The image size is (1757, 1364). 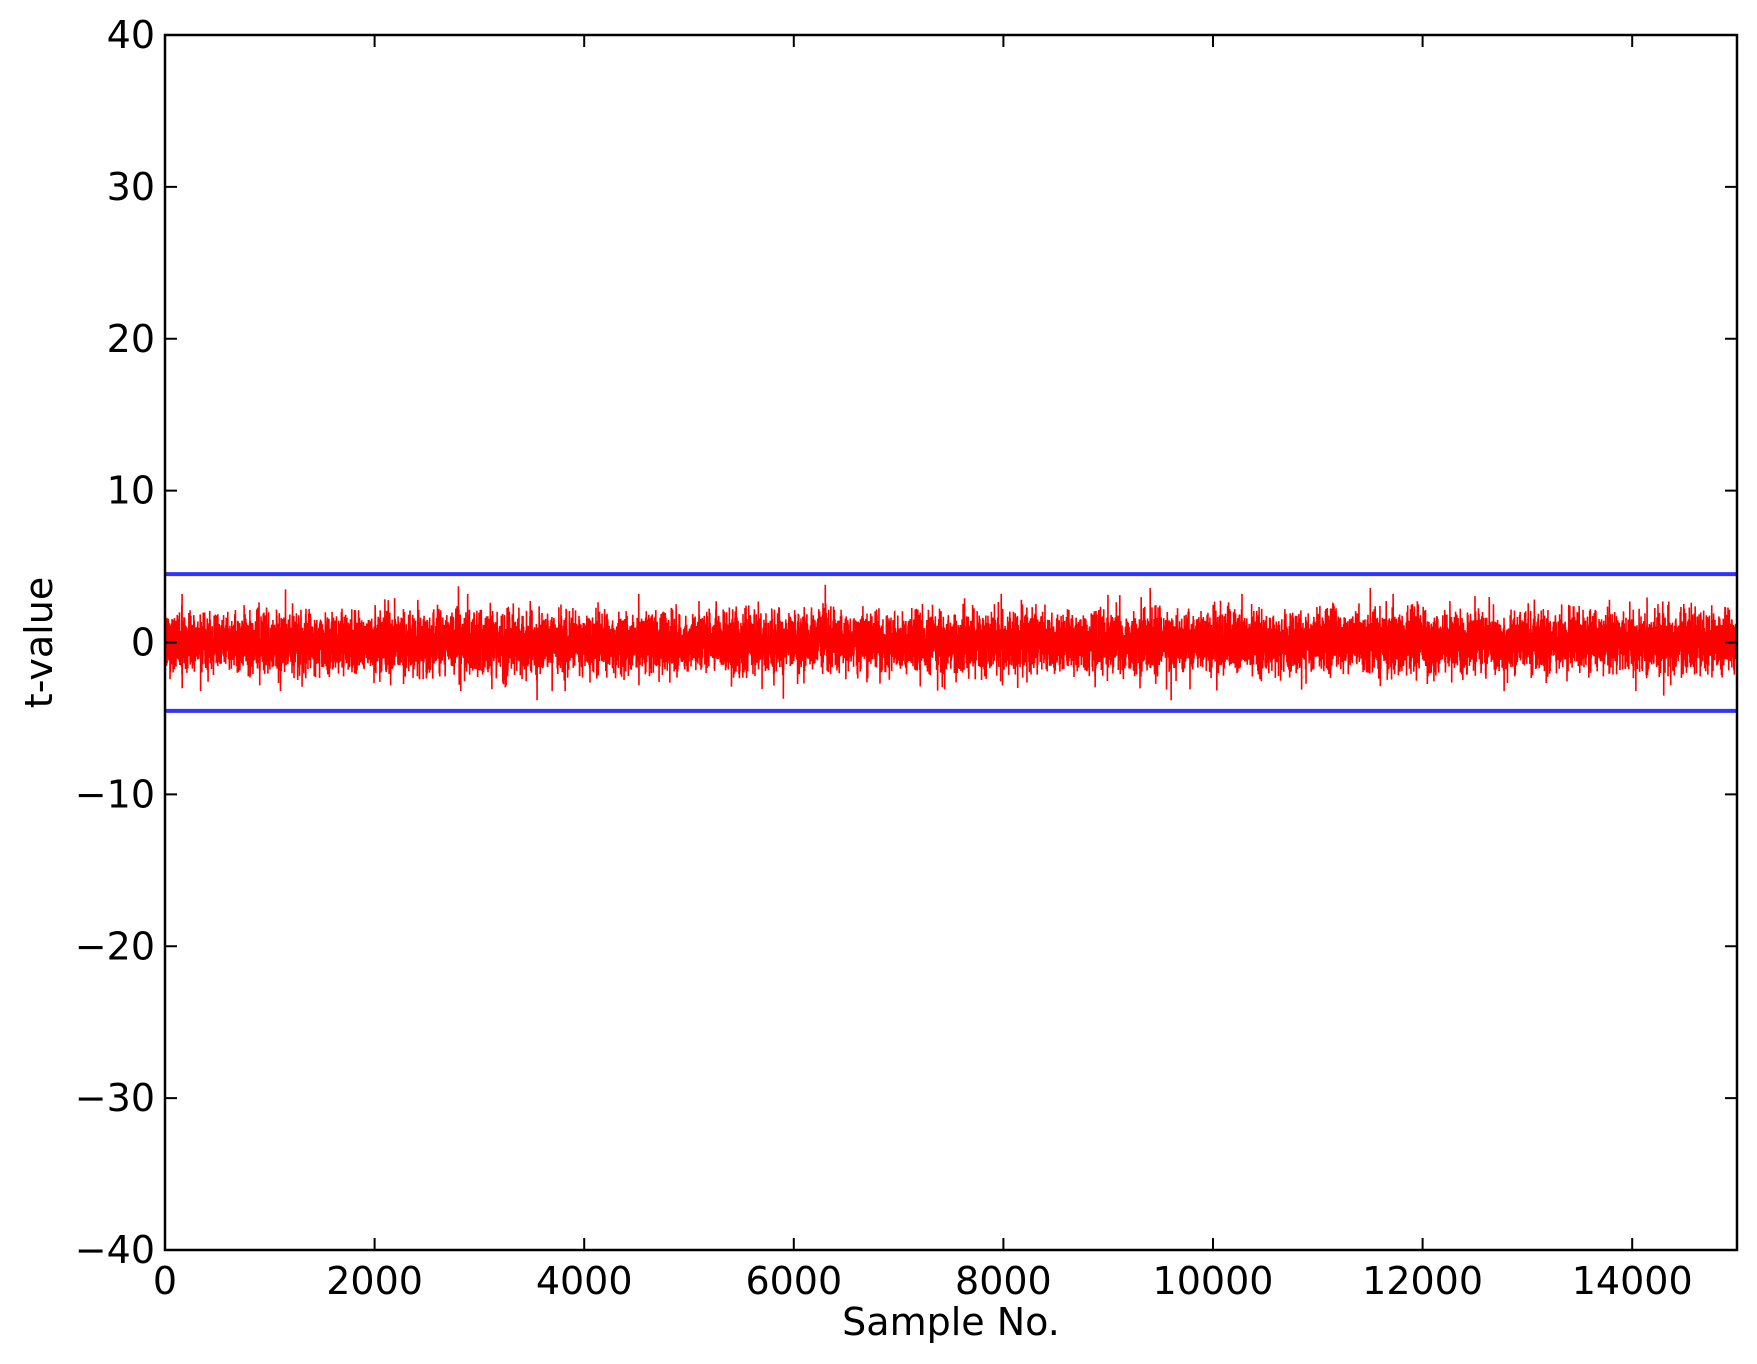 I want to click on x-tick-label: 0, so click(x=165, y=1281).